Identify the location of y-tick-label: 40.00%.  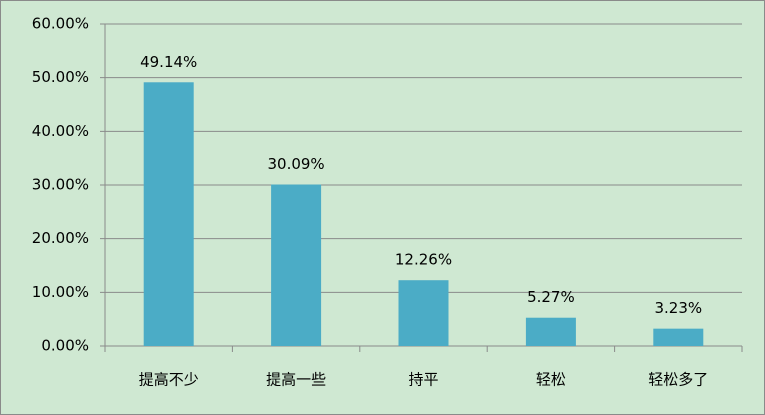
(60, 131).